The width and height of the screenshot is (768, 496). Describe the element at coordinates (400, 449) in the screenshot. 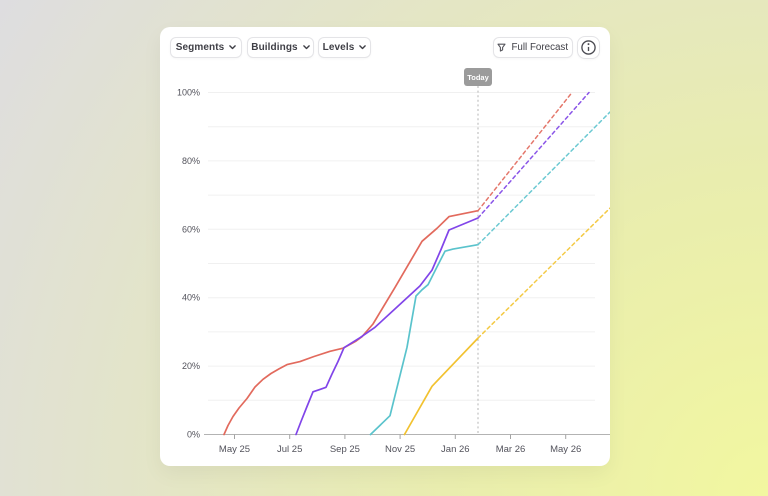

I see `svg-text: Nov 25` at that location.